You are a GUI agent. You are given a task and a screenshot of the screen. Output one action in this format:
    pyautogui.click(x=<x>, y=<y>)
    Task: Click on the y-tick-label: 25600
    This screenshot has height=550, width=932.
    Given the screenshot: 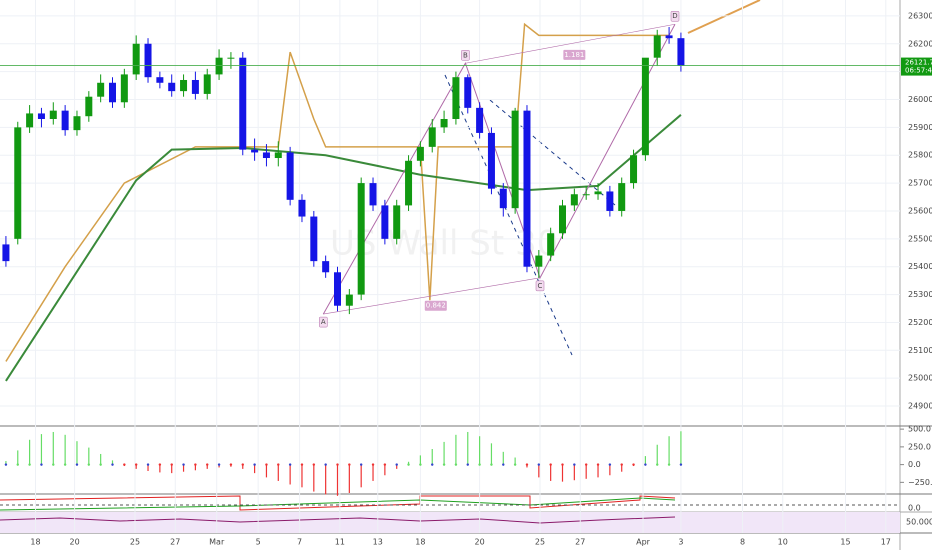 What is the action you would take?
    pyautogui.click(x=920, y=210)
    